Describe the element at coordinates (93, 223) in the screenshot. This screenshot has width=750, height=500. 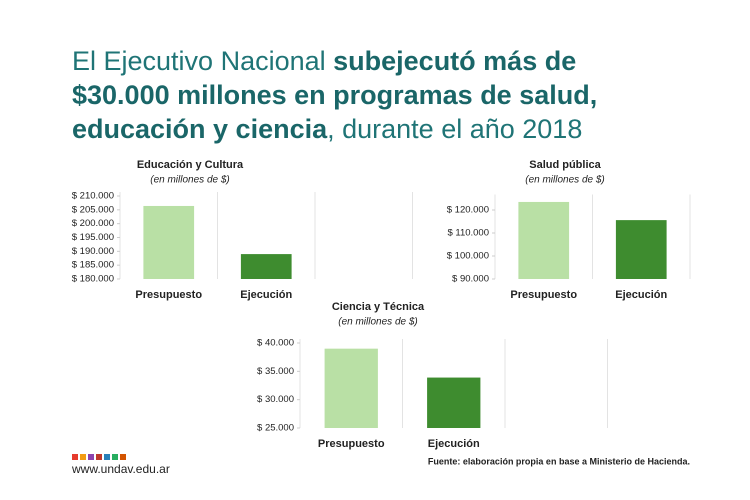
I see `y-tick-label: $ 200.000` at that location.